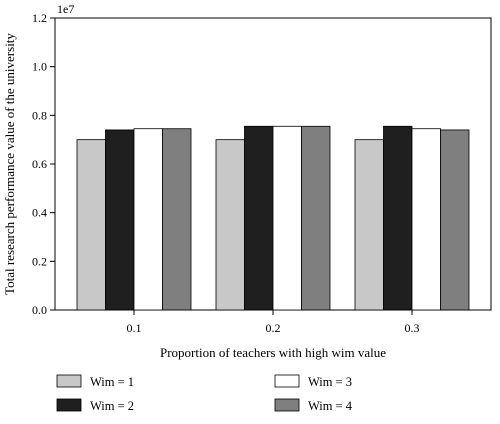  I want to click on x-axis: 0.1 0.2 0.3, so click(273, 322).